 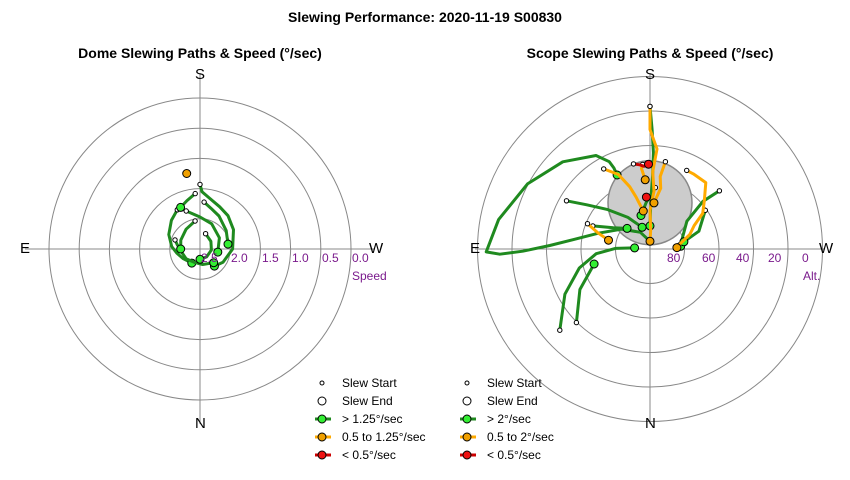 What do you see at coordinates (514, 455) in the screenshot?
I see `scope-legend-slow: < 0.5°/sec` at bounding box center [514, 455].